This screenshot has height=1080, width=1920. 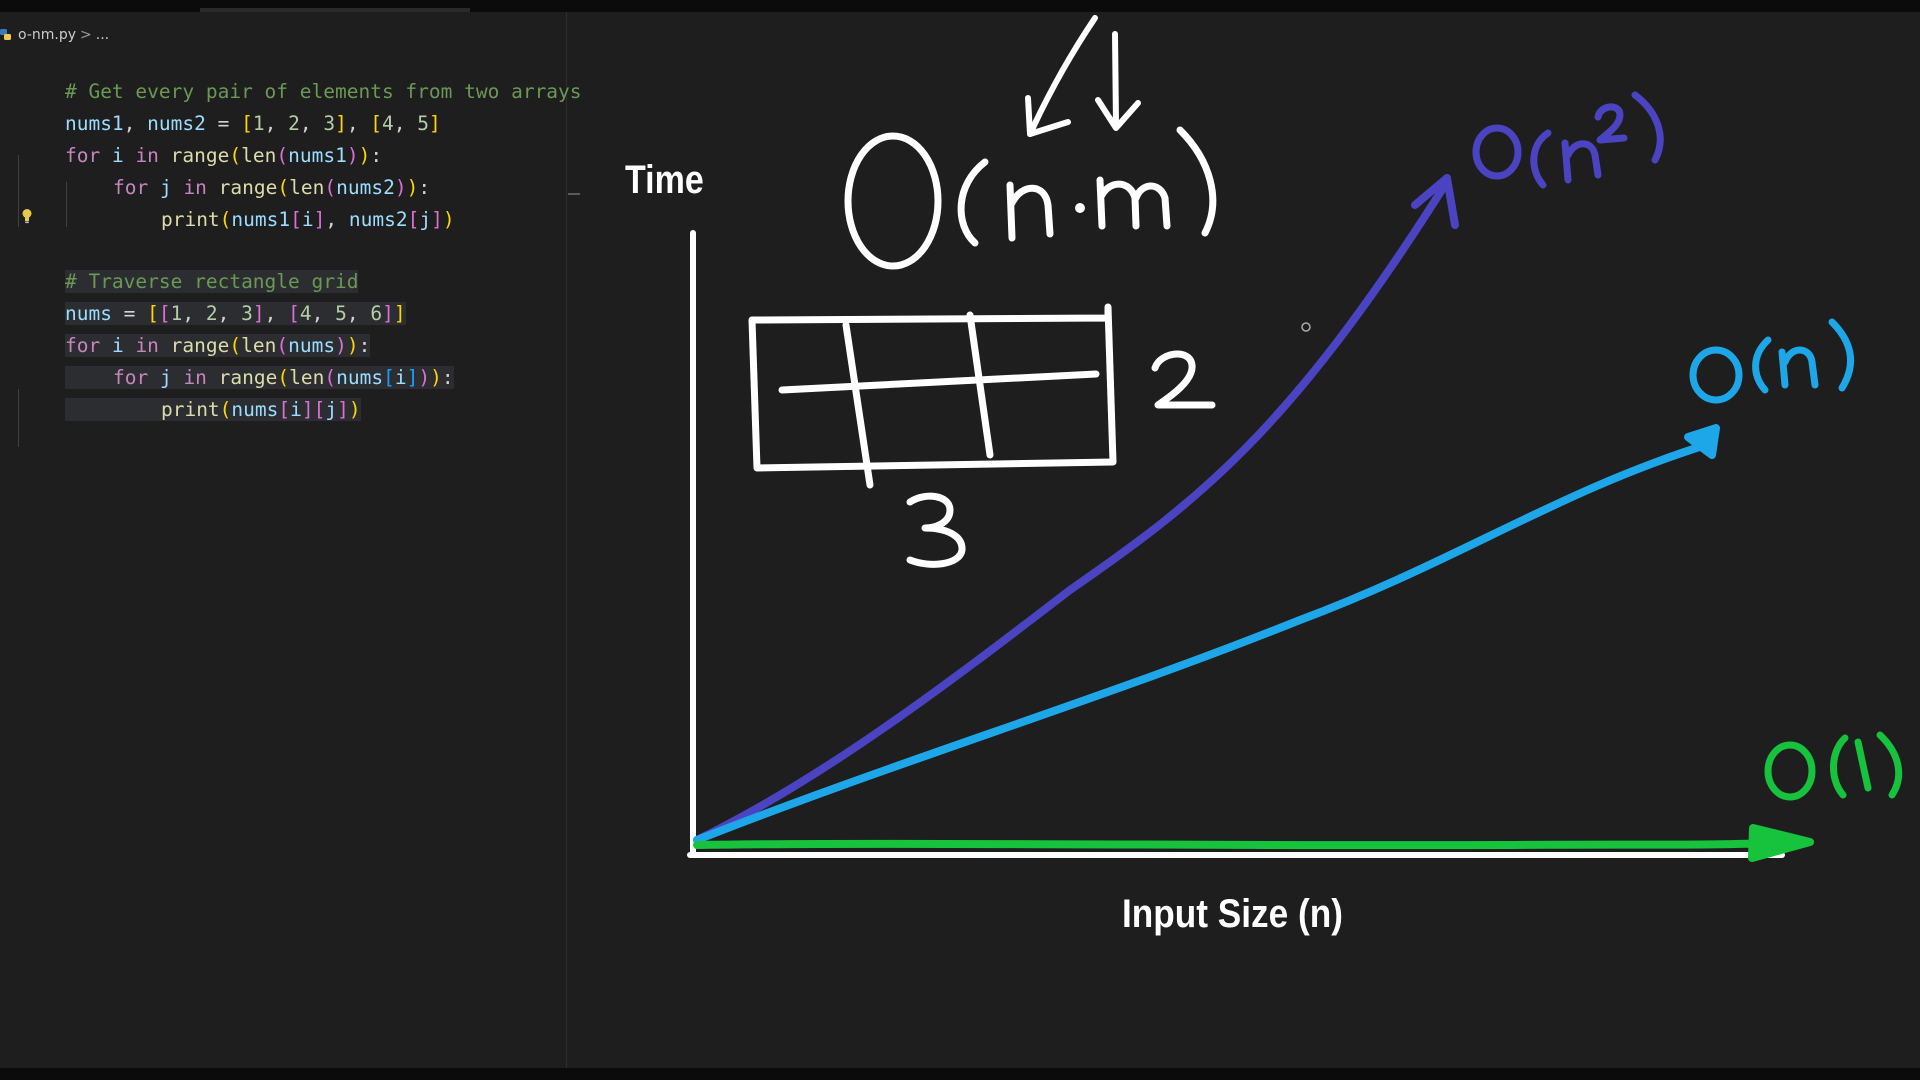 I want to click on chevron-right-icon: >, so click(x=86, y=35).